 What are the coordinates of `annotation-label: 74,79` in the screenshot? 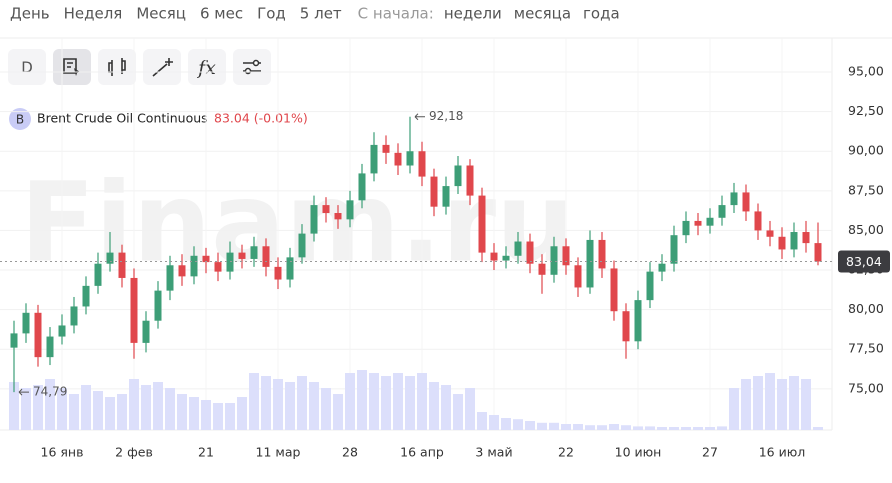 It's located at (50, 392).